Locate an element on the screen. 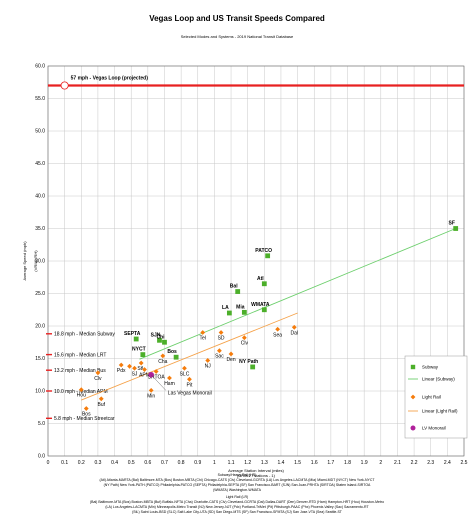  reference-line-label: 57 mph - Vegas Loop (projected) is located at coordinates (110, 79).